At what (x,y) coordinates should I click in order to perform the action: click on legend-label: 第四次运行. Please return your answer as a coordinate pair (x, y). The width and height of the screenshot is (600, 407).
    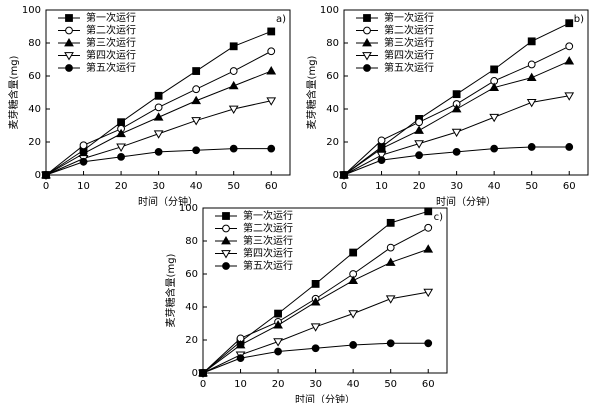
    Looking at the image, I should click on (268, 253).